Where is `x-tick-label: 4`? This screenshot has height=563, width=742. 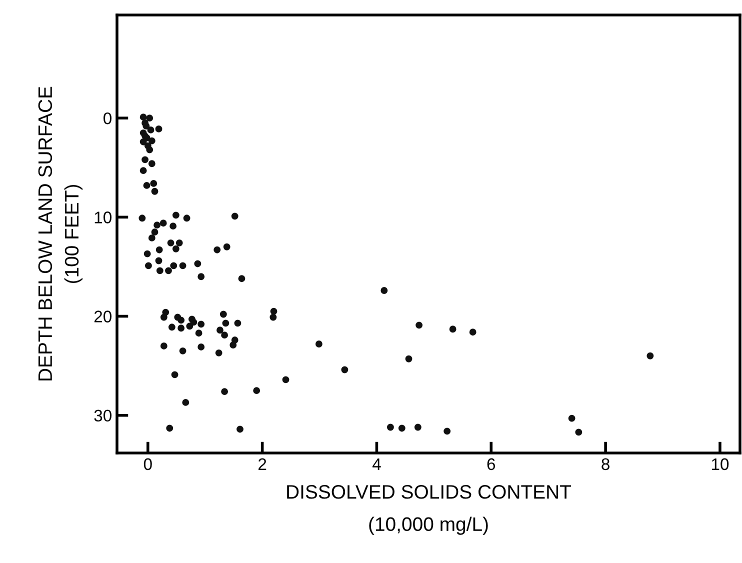 x-tick-label: 4 is located at coordinates (376, 464).